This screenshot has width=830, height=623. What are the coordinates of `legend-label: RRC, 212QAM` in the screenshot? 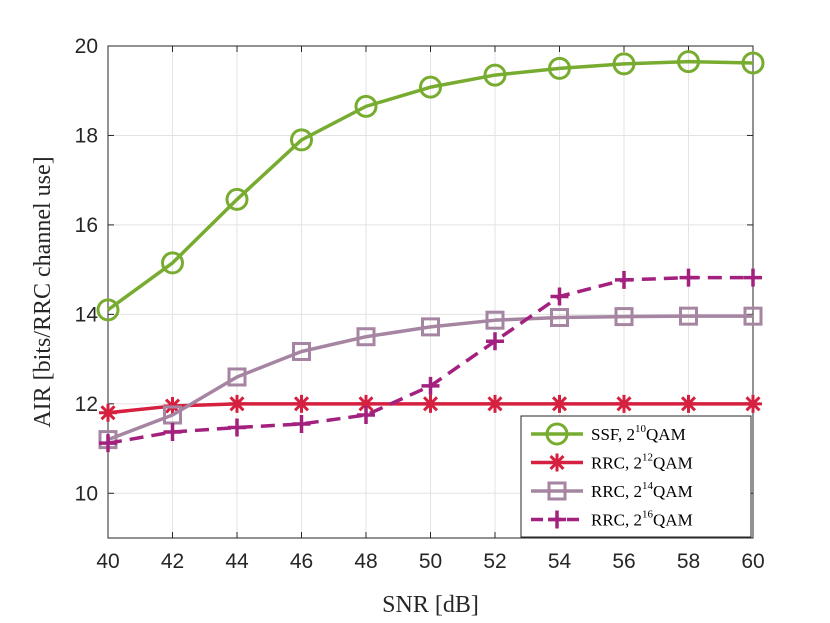 It's located at (642, 462).